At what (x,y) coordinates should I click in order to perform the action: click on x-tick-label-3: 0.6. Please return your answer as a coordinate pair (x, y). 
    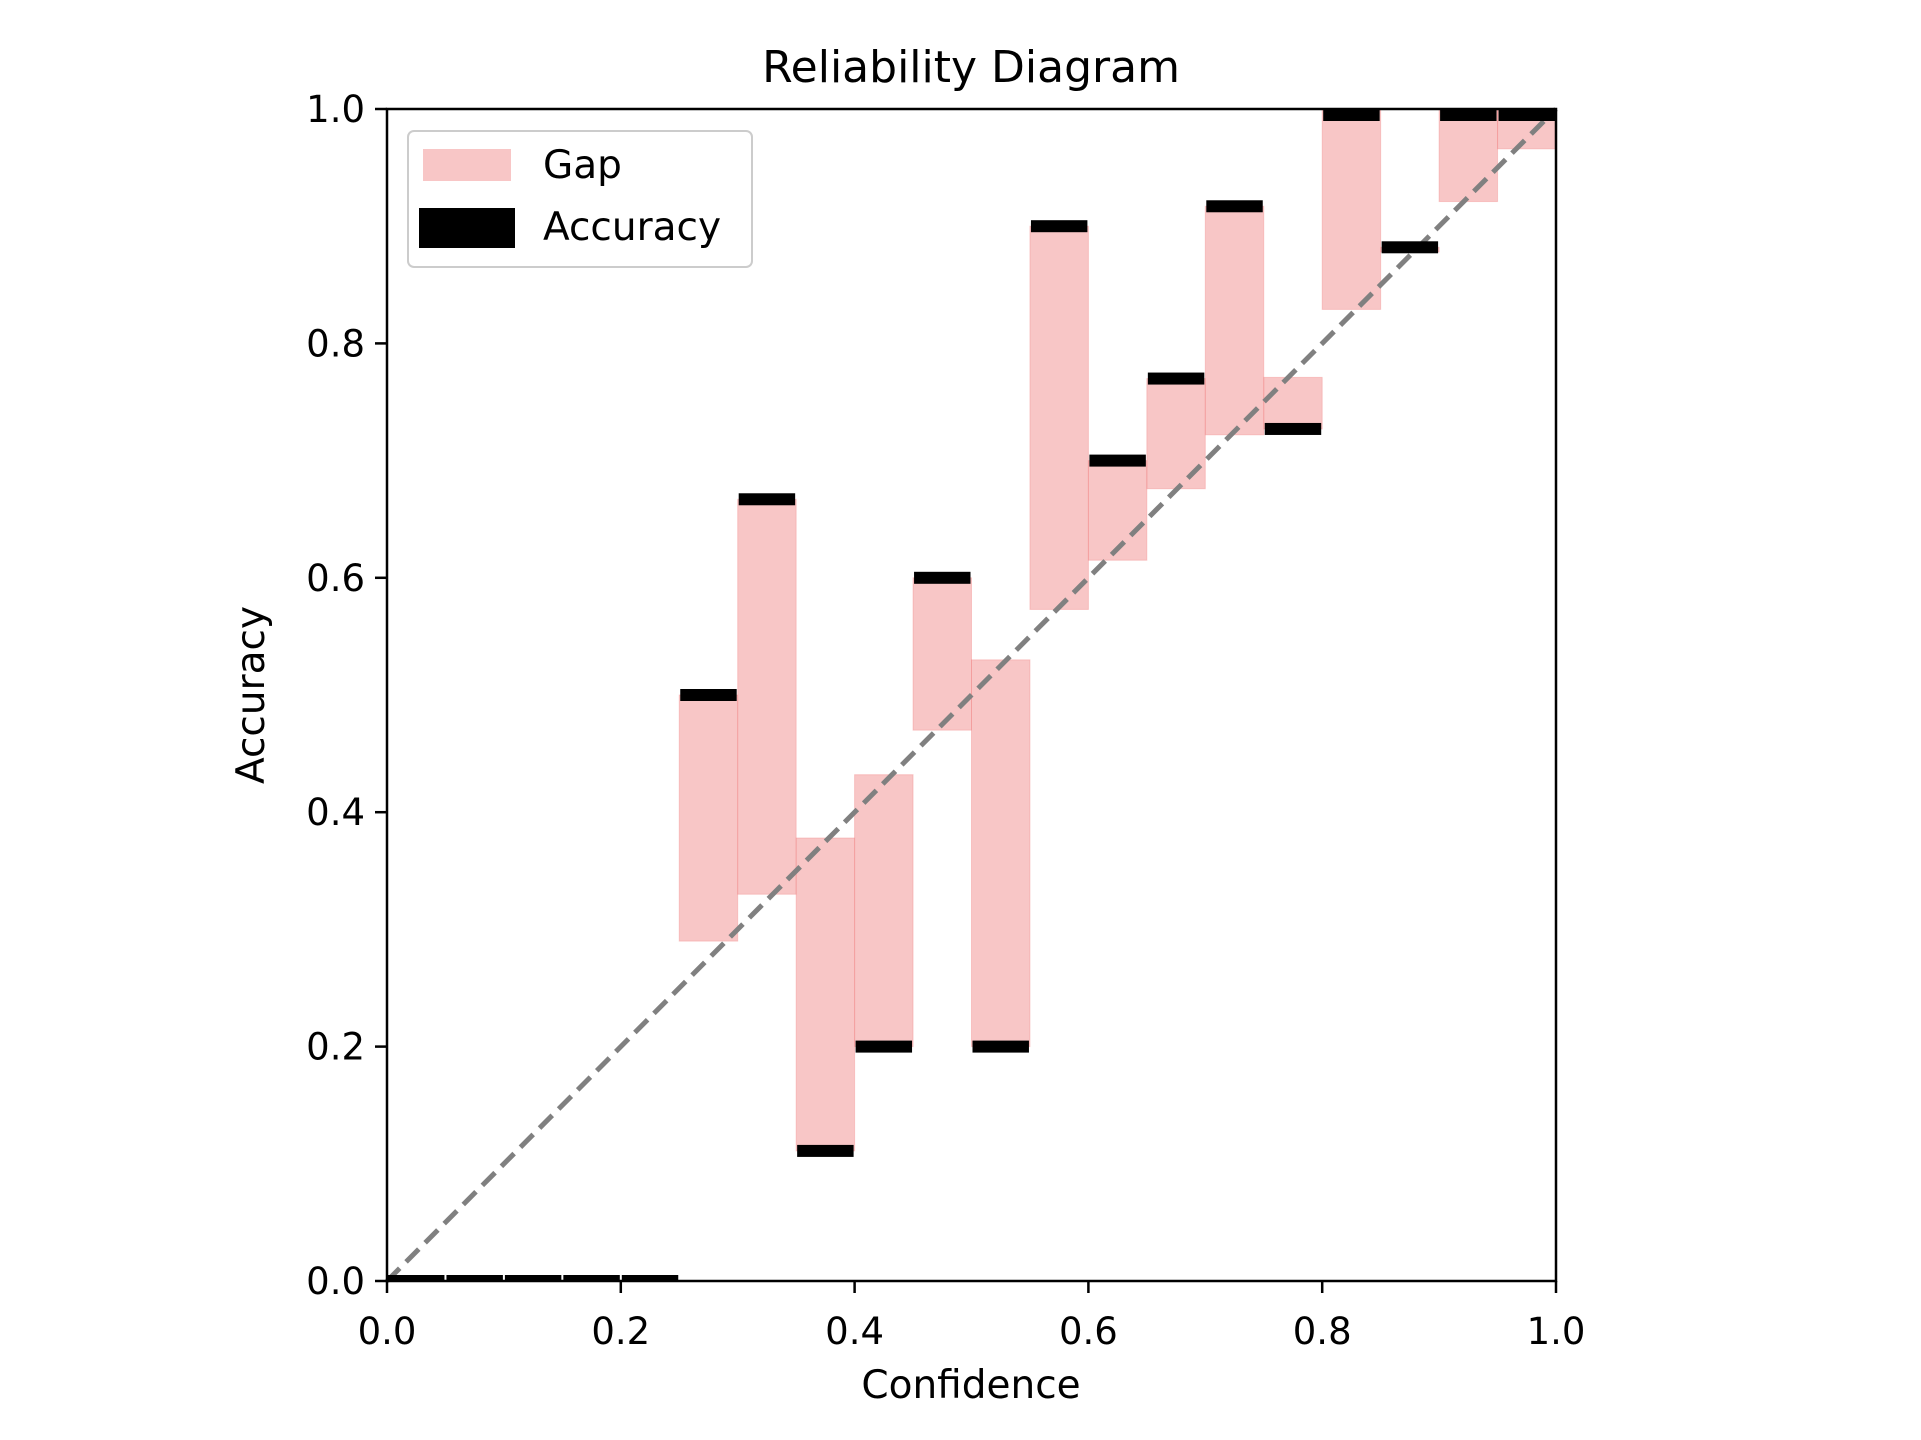
    Looking at the image, I should click on (1088, 1331).